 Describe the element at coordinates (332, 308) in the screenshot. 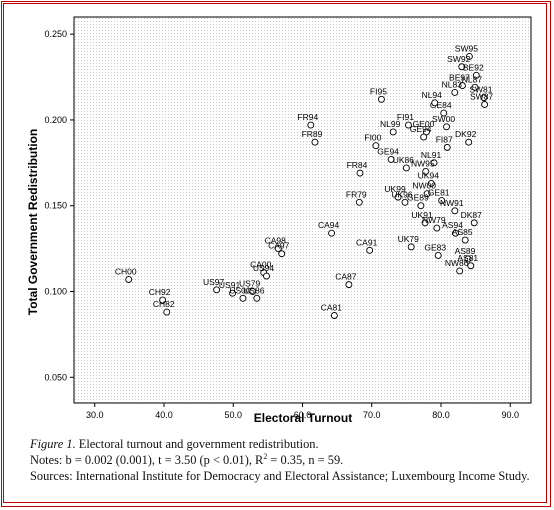

I see `data-point-label: CA81` at that location.